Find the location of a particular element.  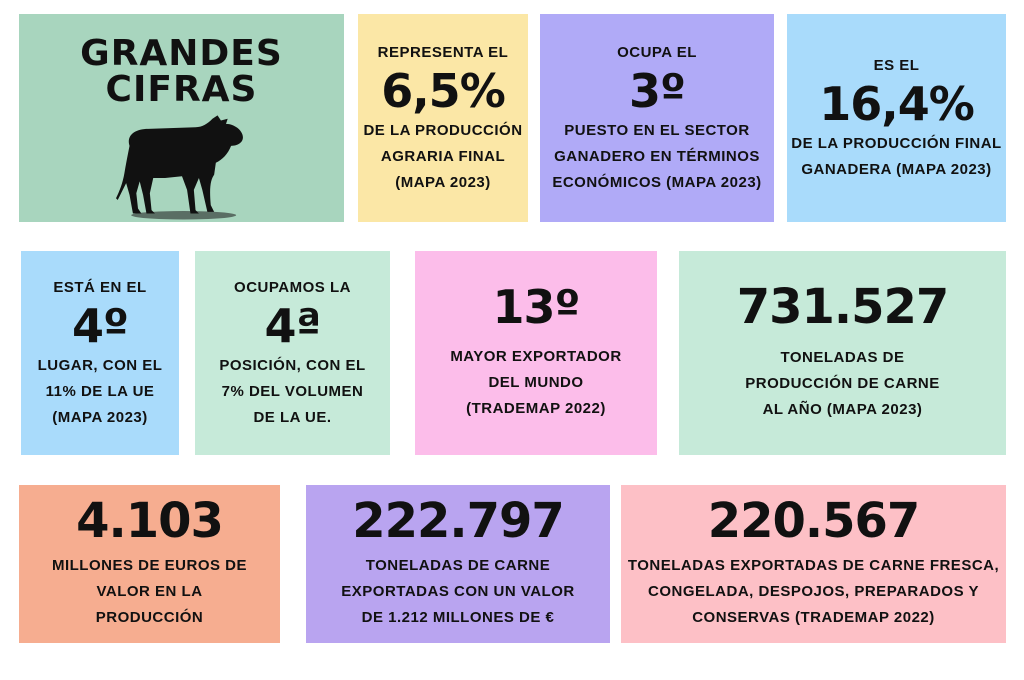

stat-line: GANADERO EN TÉRMINOS is located at coordinates (657, 156).